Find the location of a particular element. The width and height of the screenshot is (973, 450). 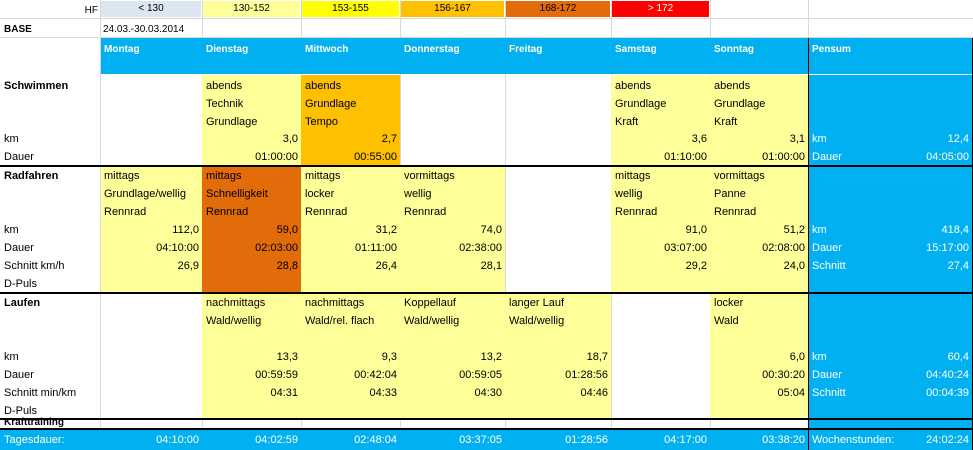

laufen-freitag-line: langer Lauf is located at coordinates (537, 303).